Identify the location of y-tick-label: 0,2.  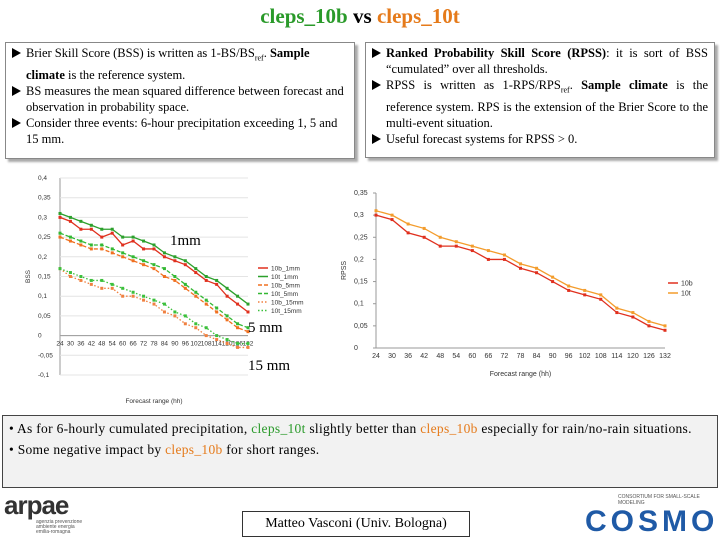
(359, 259).